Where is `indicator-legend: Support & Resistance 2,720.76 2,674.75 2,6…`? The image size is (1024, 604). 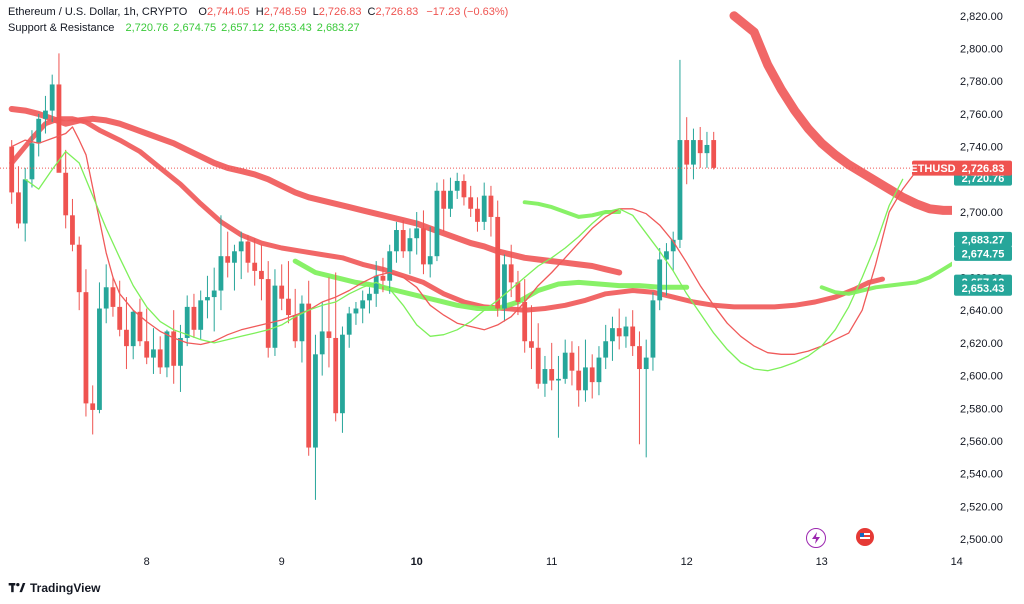
indicator-legend: Support & Resistance 2,720.76 2,674.75 2,6… is located at coordinates (184, 28).